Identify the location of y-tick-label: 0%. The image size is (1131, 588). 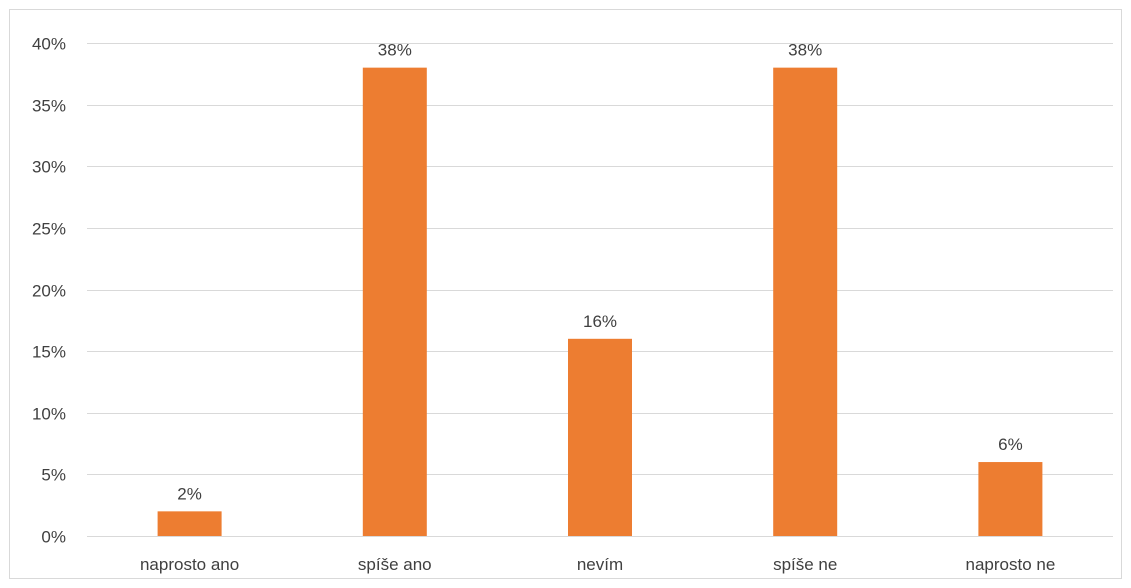
(53, 537).